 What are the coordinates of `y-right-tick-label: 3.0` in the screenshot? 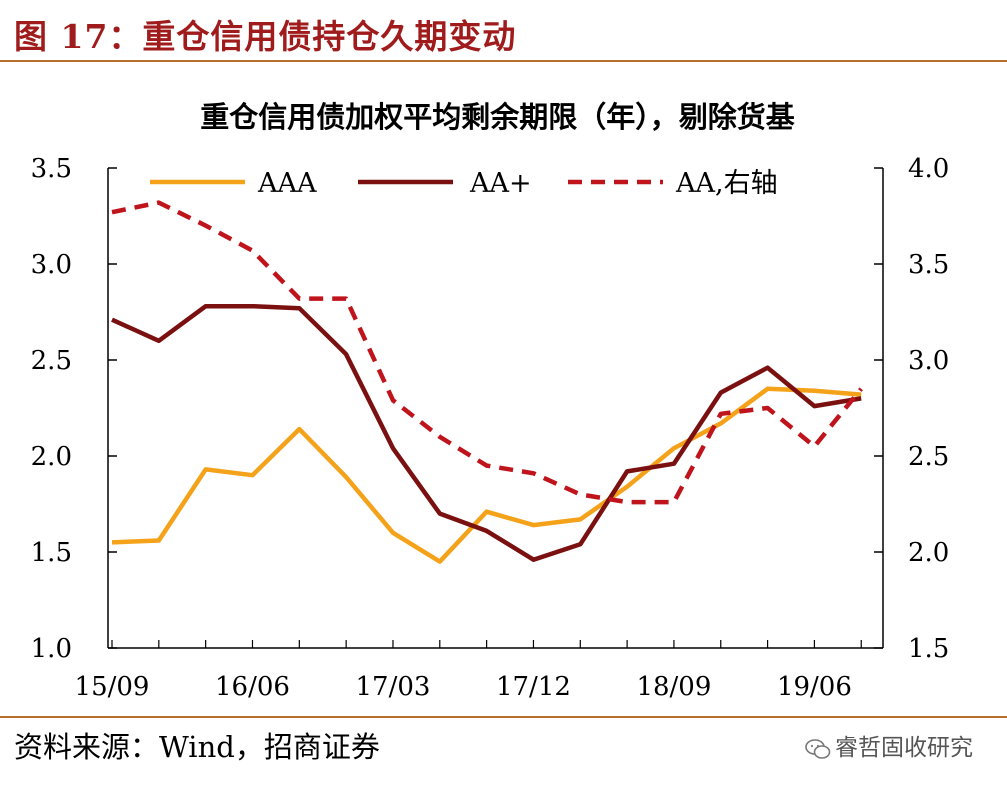 It's located at (928, 361).